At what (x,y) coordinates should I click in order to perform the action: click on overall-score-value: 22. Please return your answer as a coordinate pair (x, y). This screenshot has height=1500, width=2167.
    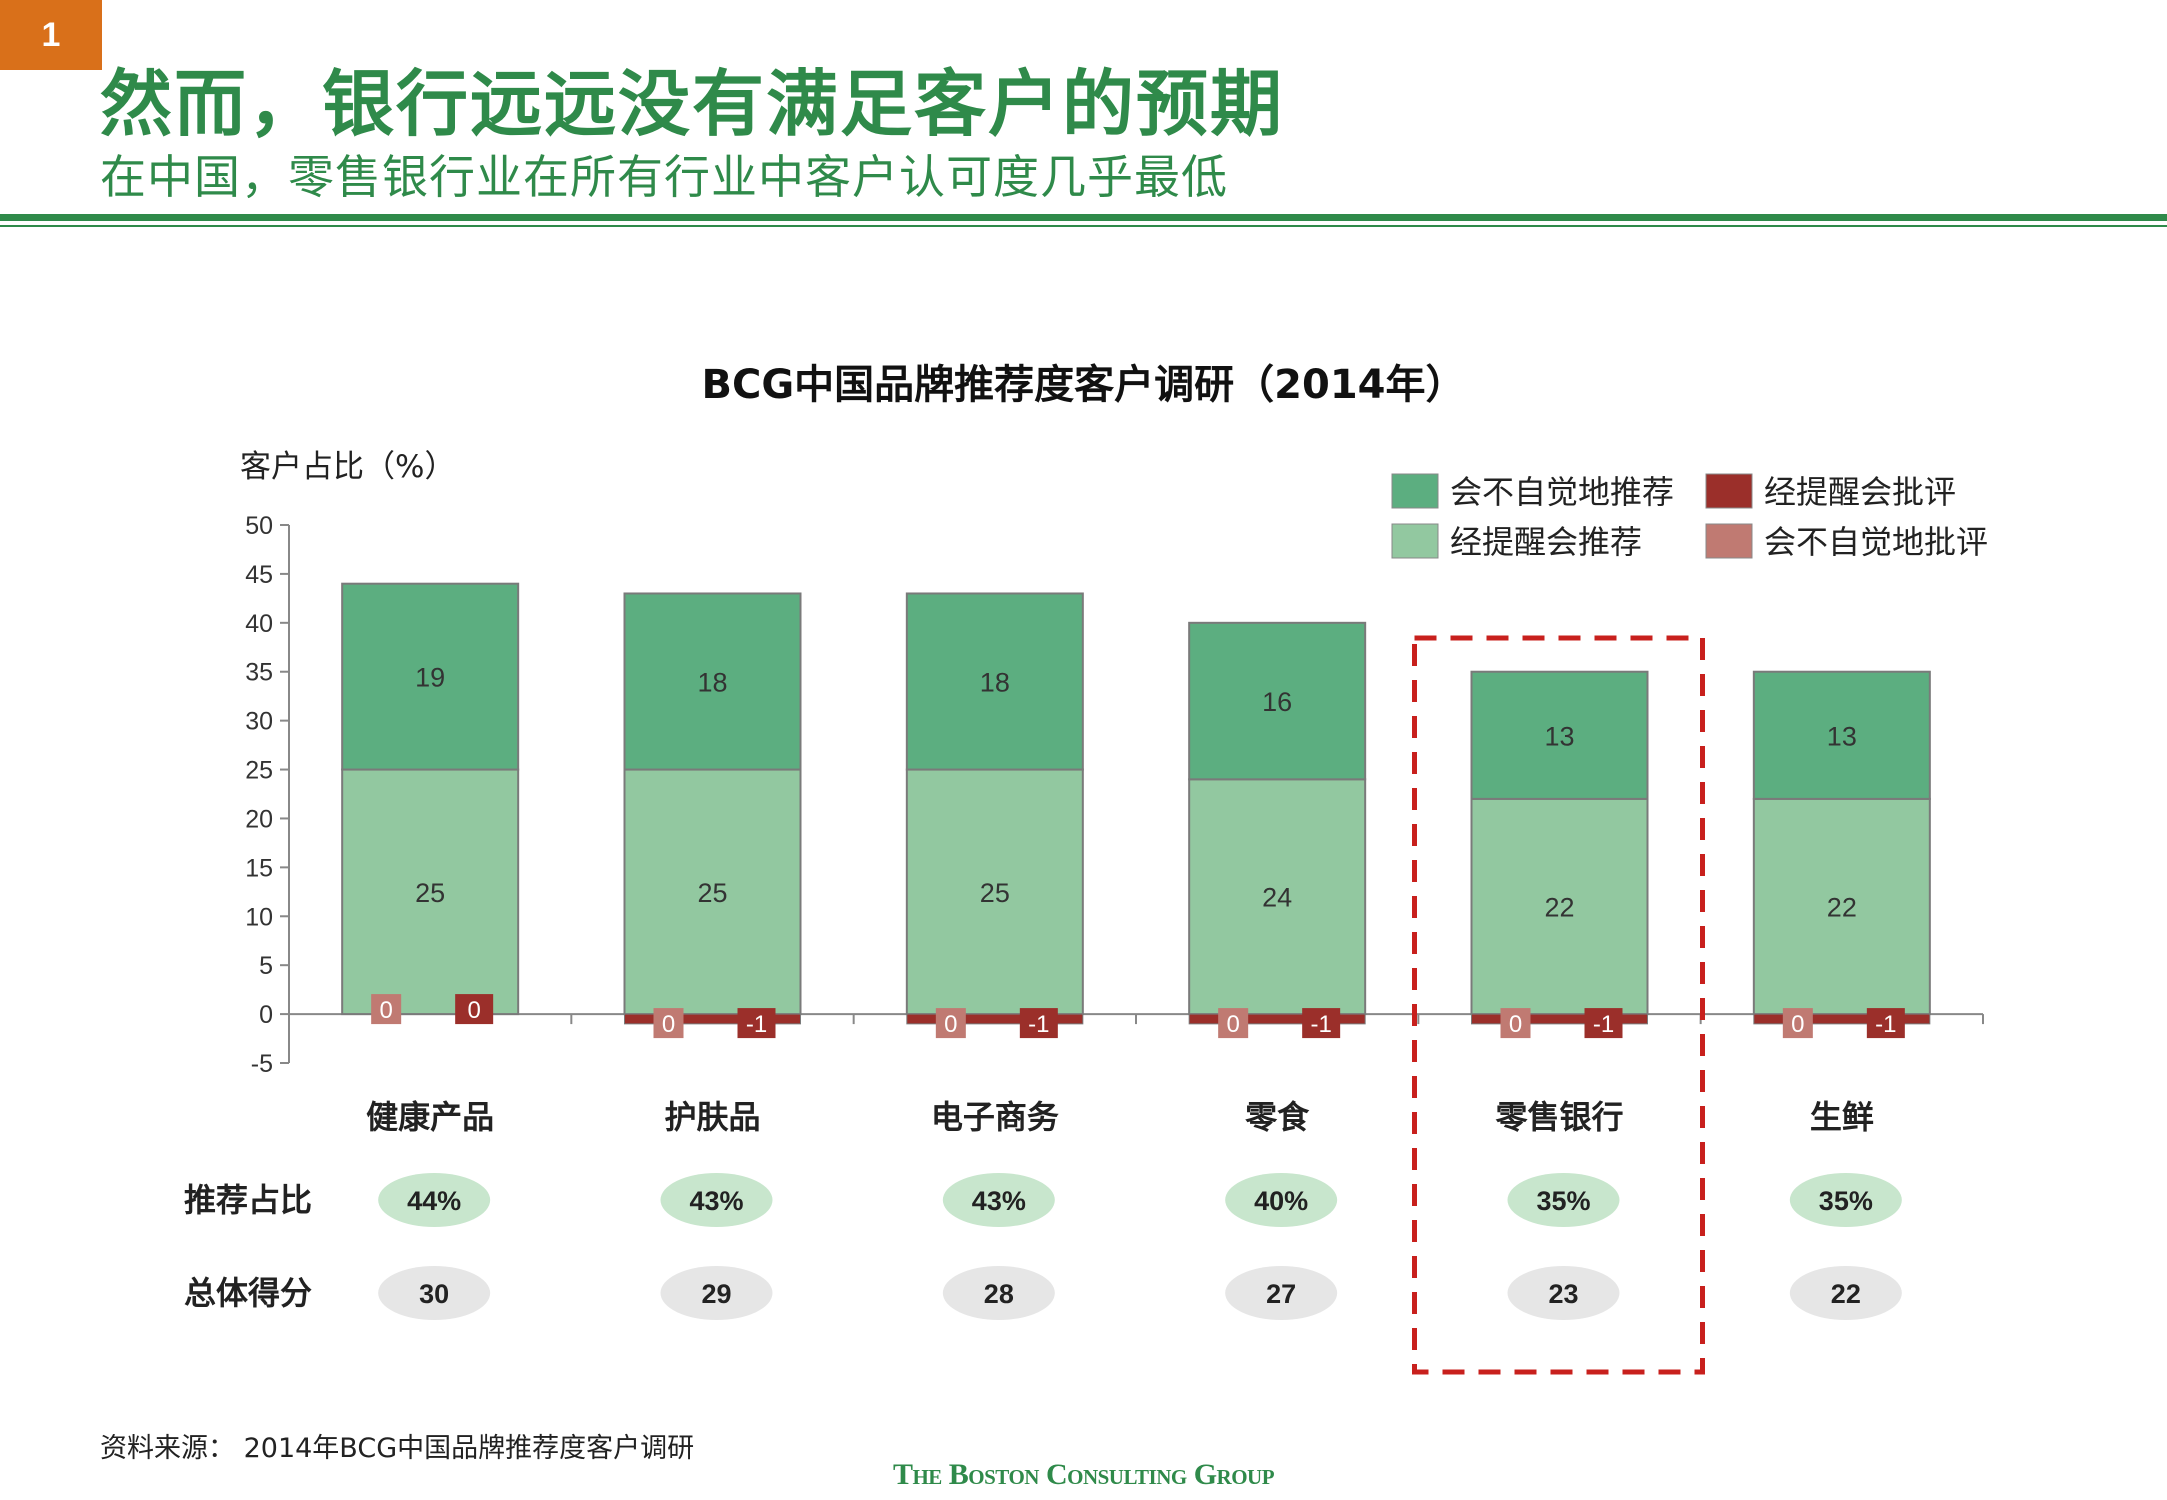
    Looking at the image, I should click on (1846, 1294).